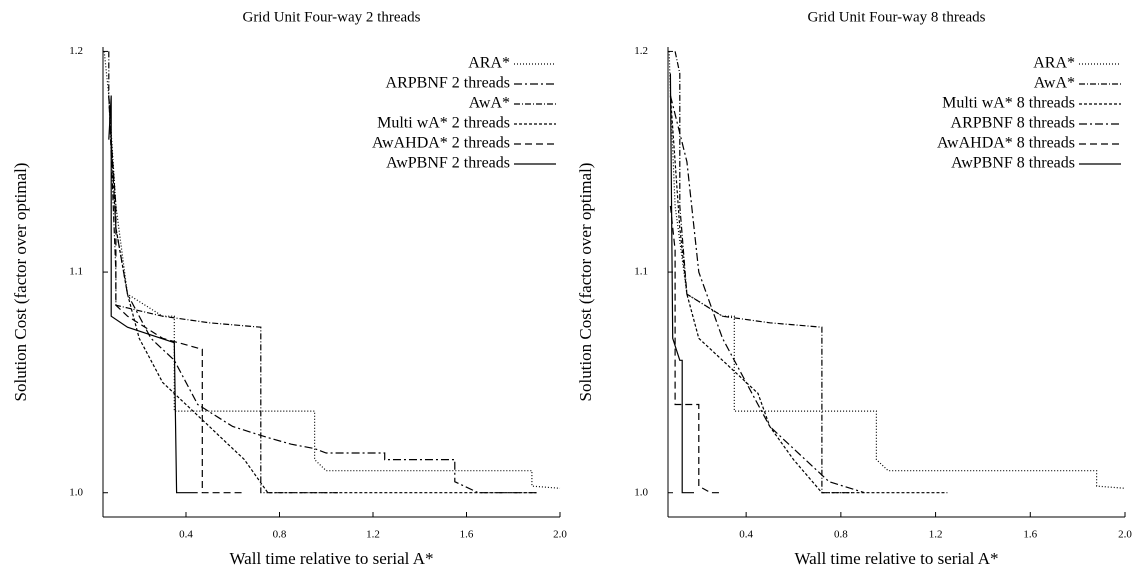 The height and width of the screenshot is (573, 1135). I want to click on legend-label: AwAHDA* 2 threads, so click(441, 143).